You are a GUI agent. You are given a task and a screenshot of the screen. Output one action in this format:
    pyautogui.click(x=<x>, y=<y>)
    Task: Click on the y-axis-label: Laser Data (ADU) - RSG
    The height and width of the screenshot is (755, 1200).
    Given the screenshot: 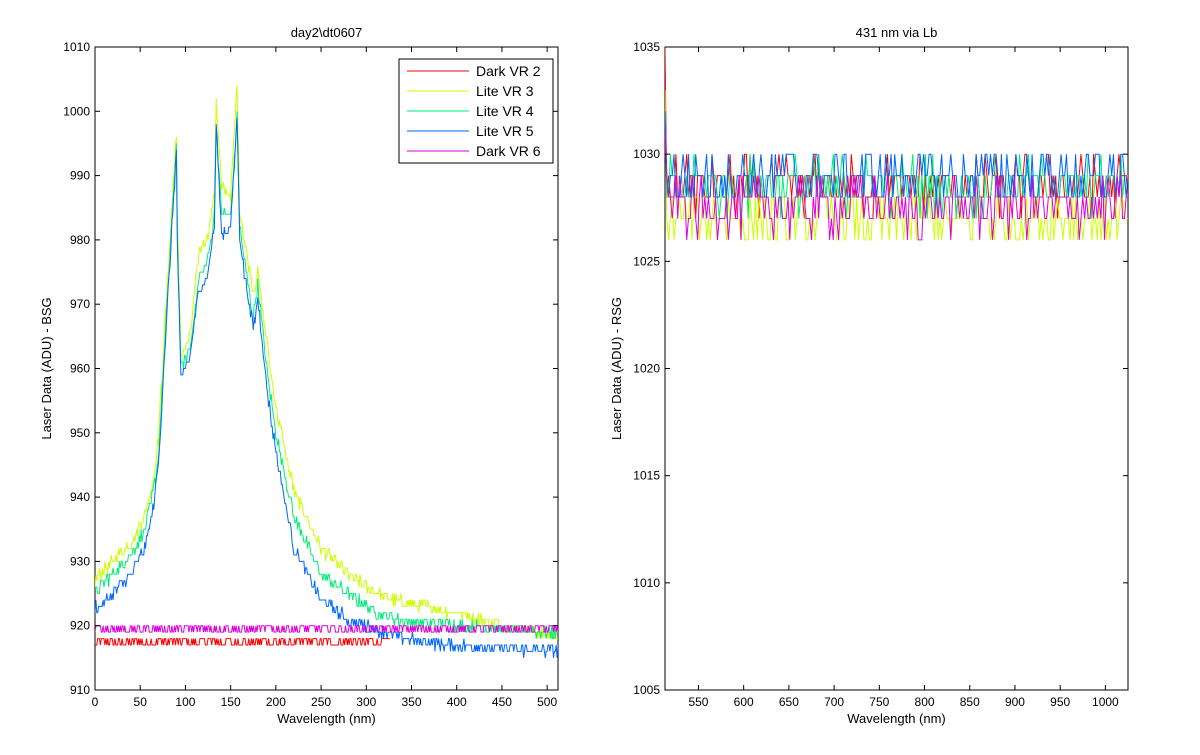 What is the action you would take?
    pyautogui.click(x=616, y=368)
    